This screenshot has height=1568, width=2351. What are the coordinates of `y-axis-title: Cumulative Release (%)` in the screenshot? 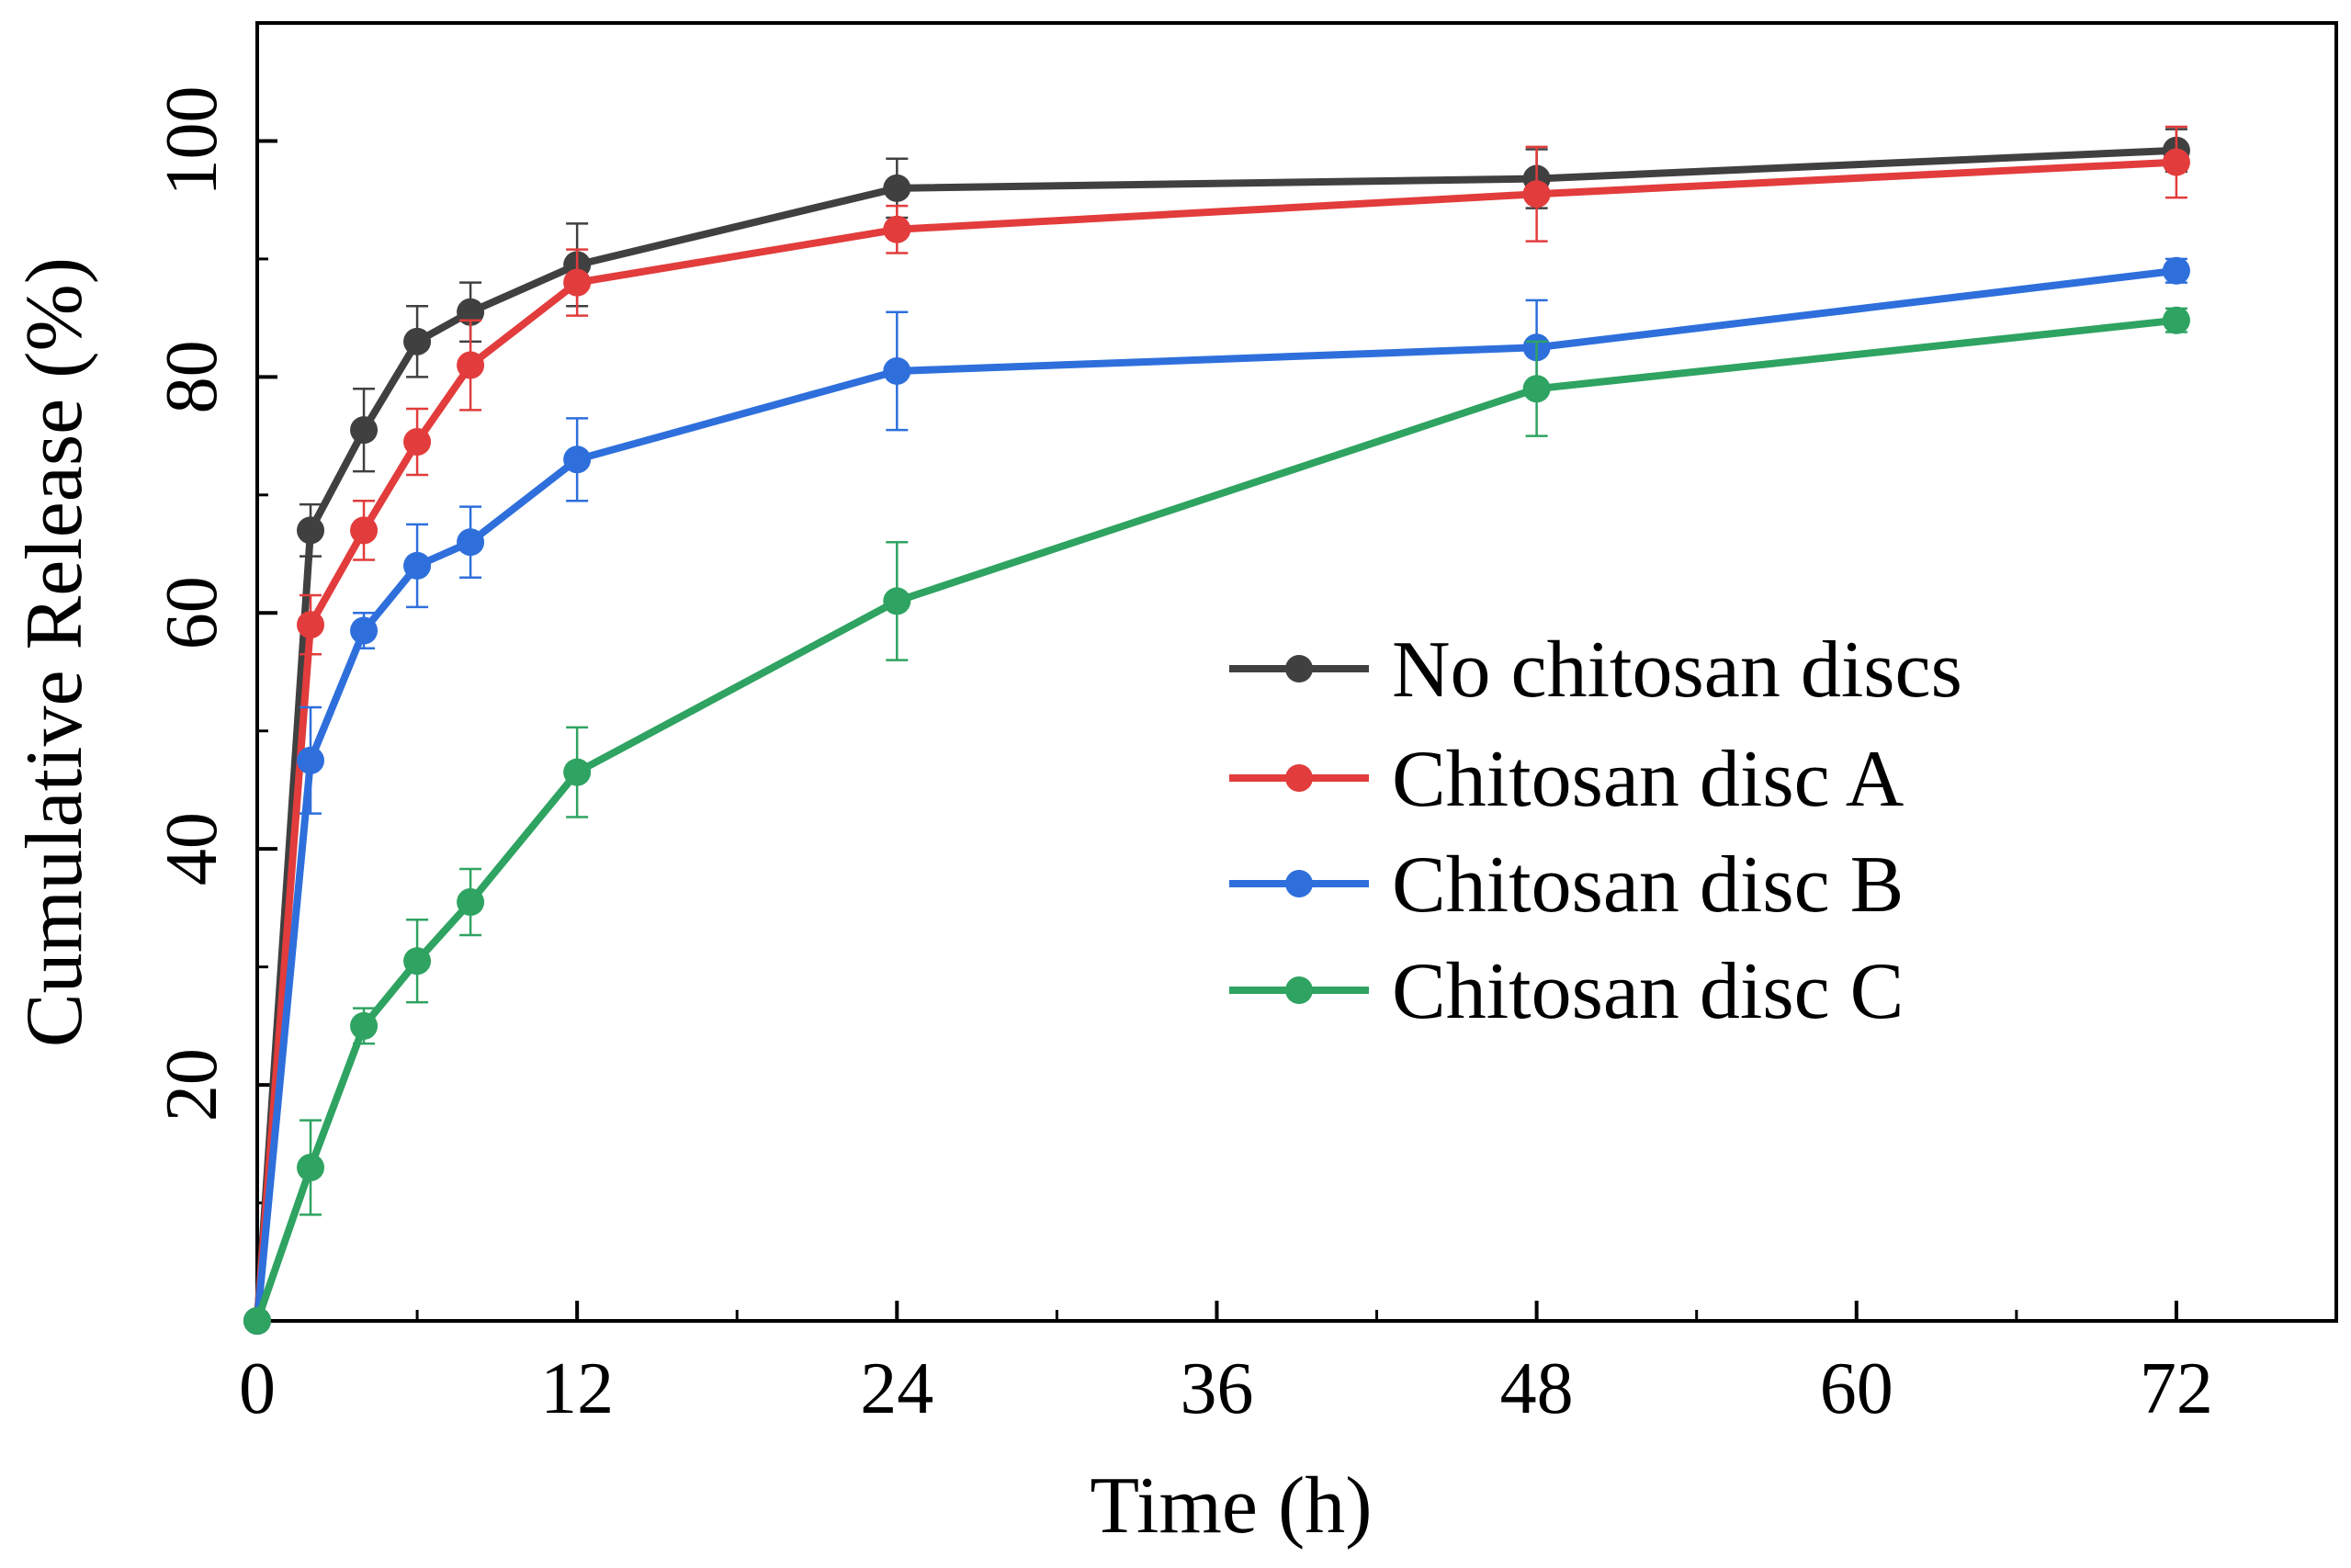 It's located at (54, 652).